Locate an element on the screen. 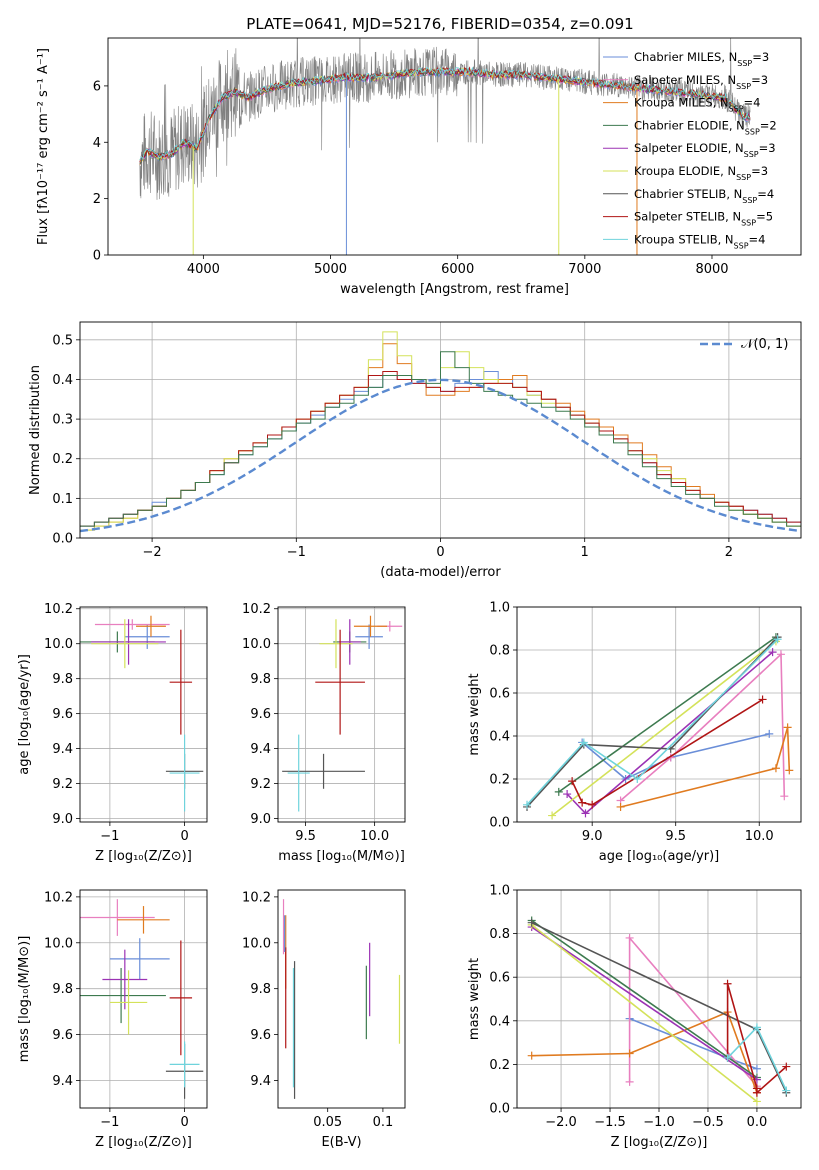 Image resolution: width=819 pixels, height=1170 pixels. x-tick-label: −1.0 is located at coordinates (659, 1122).